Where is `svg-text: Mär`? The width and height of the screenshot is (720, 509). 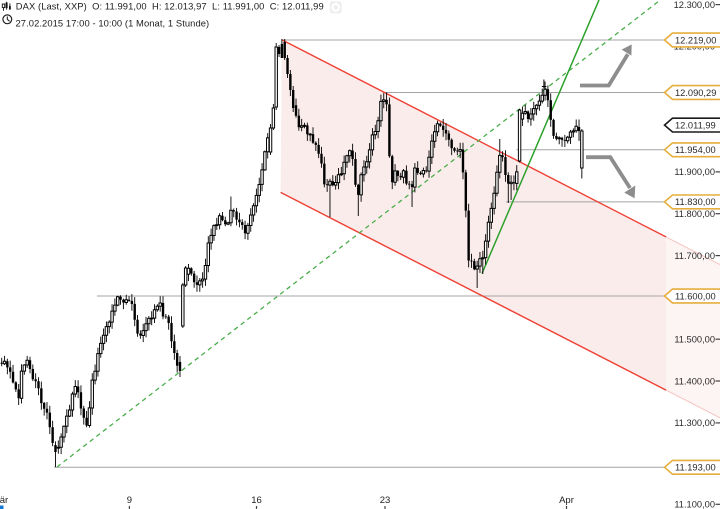
svg-text: Mär is located at coordinates (4, 500).